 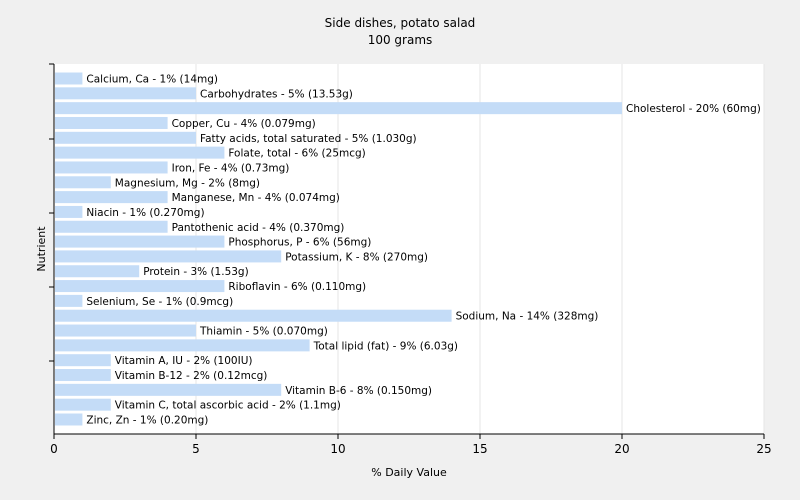 I want to click on x-tick-label: 25, so click(x=763, y=449).